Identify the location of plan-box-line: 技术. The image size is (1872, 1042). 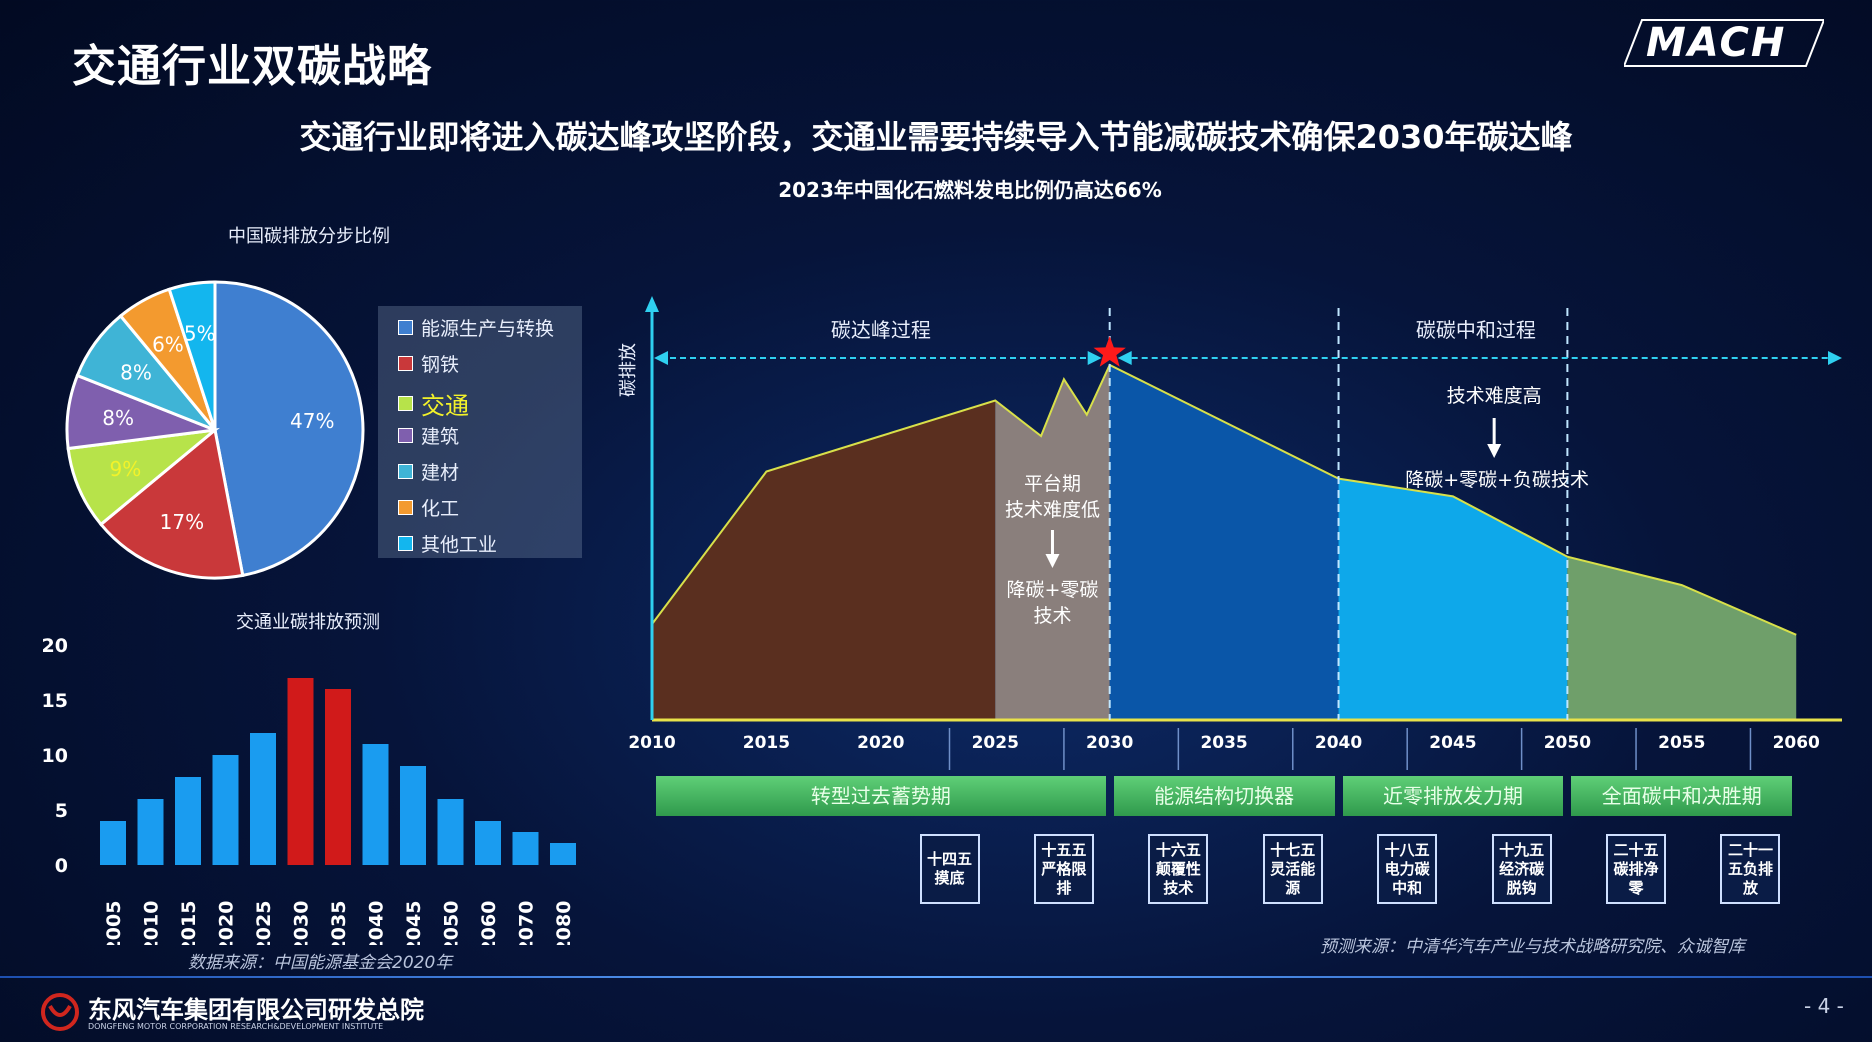
(1178, 887).